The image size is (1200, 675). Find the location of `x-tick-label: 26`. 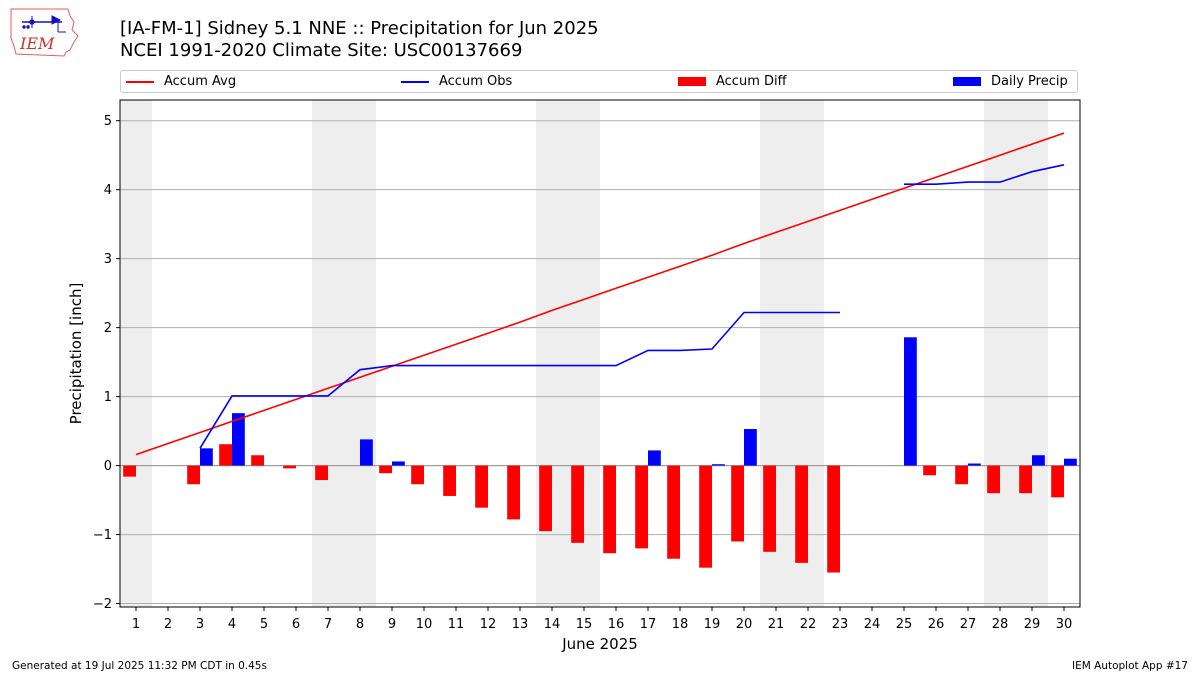

x-tick-label: 26 is located at coordinates (936, 624).